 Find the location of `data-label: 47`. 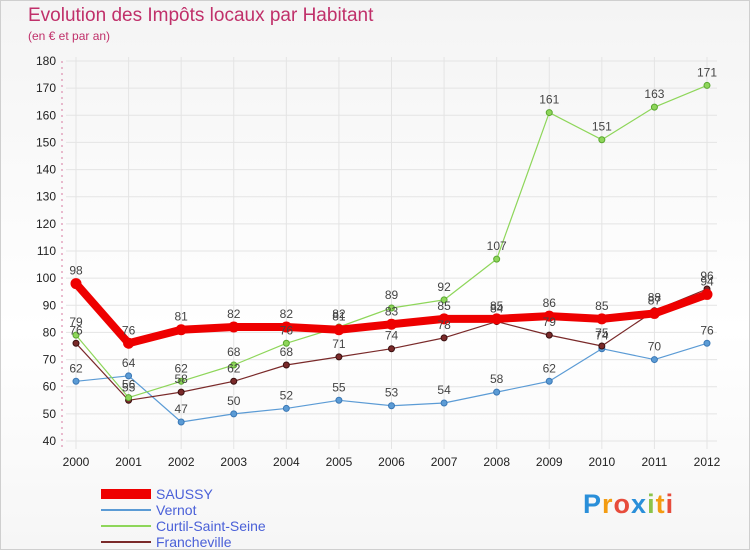

data-label: 47 is located at coordinates (181, 409).